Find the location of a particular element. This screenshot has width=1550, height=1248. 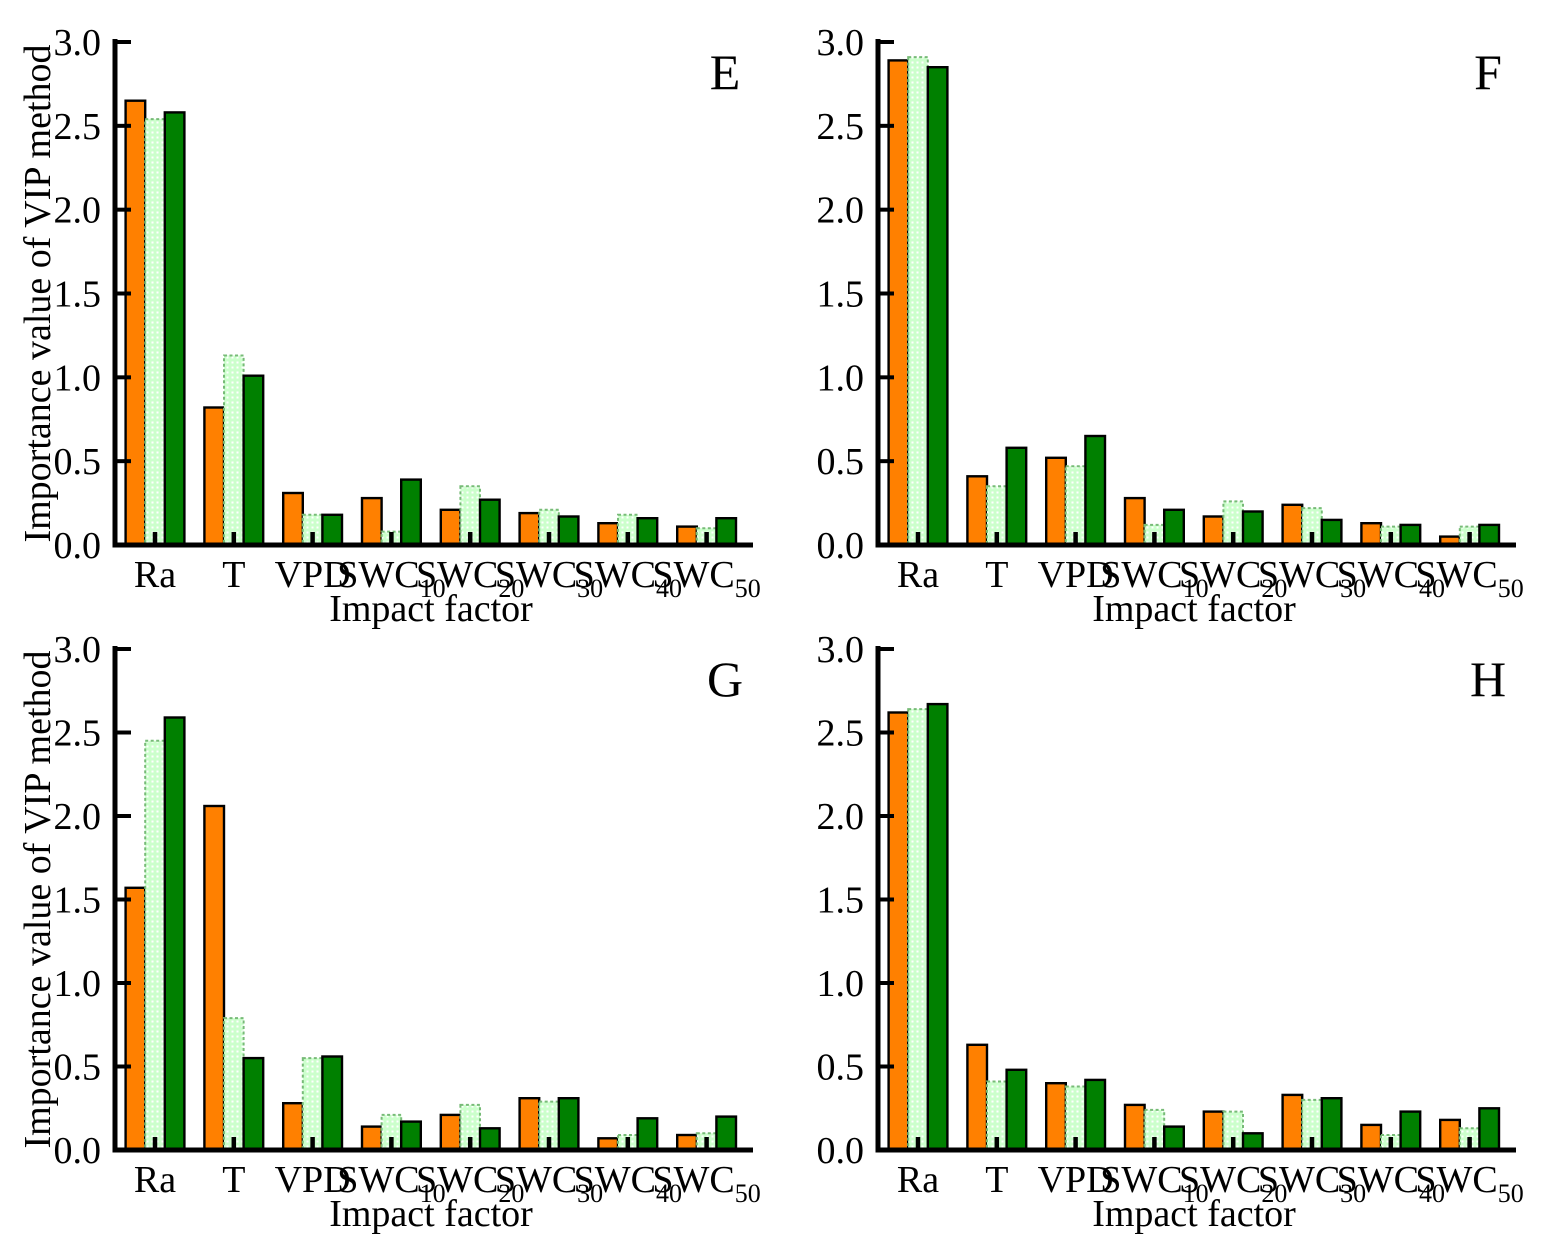

y-tick-label-F: 3.0 is located at coordinates (841, 43).